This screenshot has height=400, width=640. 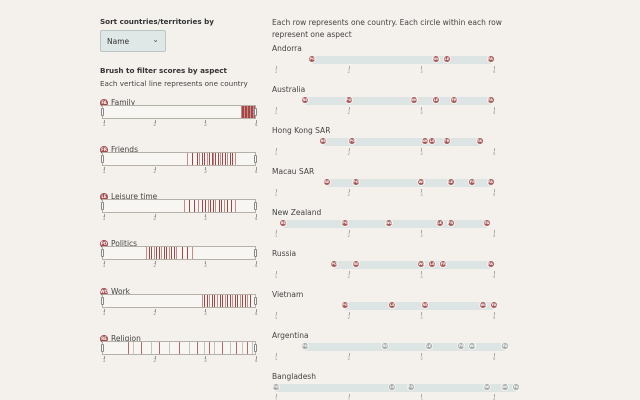 What do you see at coordinates (104, 291) in the screenshot?
I see `aspect-badge: WO` at bounding box center [104, 291].